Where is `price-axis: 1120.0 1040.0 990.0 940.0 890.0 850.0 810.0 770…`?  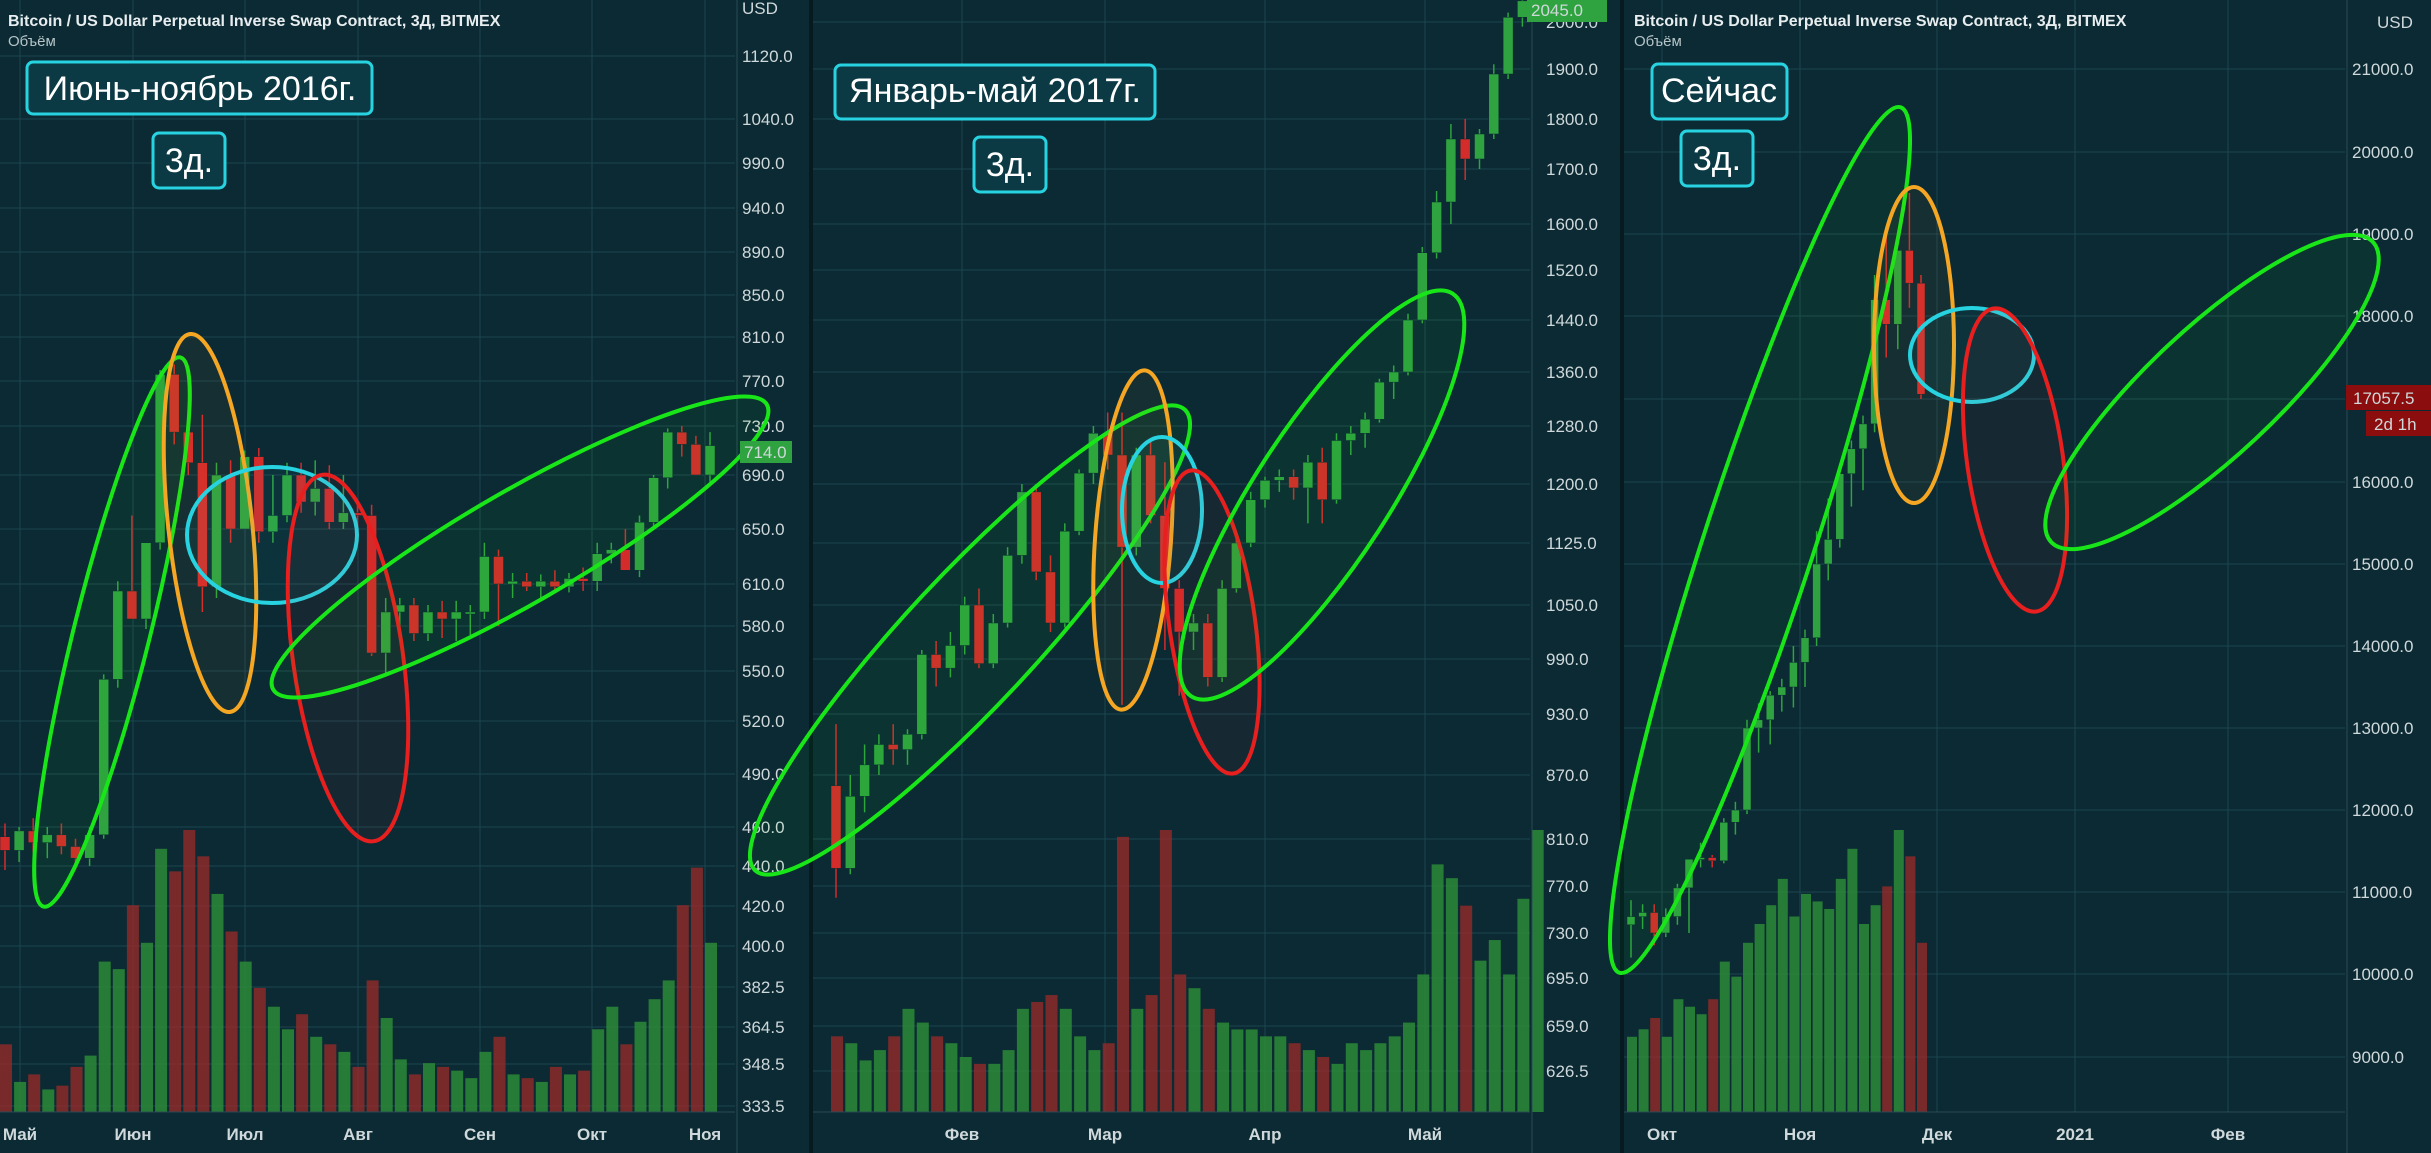 price-axis: 1120.0 1040.0 990.0 940.0 890.0 850.0 810.0 770… is located at coordinates (765, 576).